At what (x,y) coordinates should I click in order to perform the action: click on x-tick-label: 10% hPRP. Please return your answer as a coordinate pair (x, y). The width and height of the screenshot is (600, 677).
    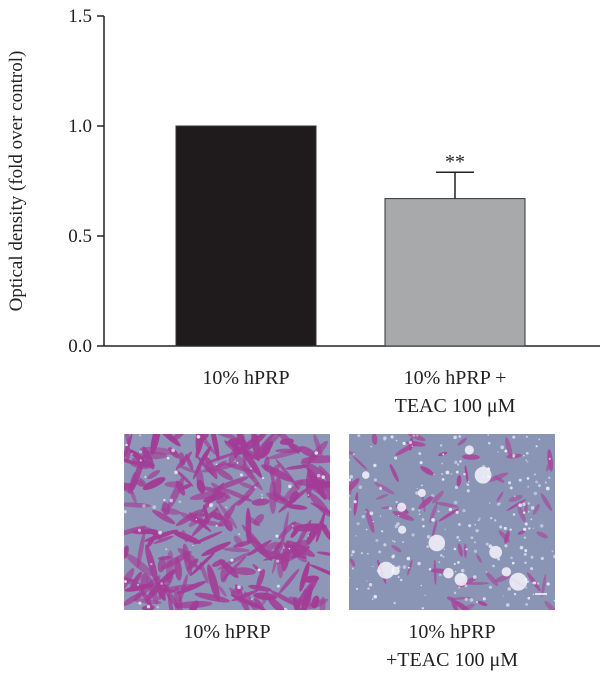
    Looking at the image, I should click on (245, 378).